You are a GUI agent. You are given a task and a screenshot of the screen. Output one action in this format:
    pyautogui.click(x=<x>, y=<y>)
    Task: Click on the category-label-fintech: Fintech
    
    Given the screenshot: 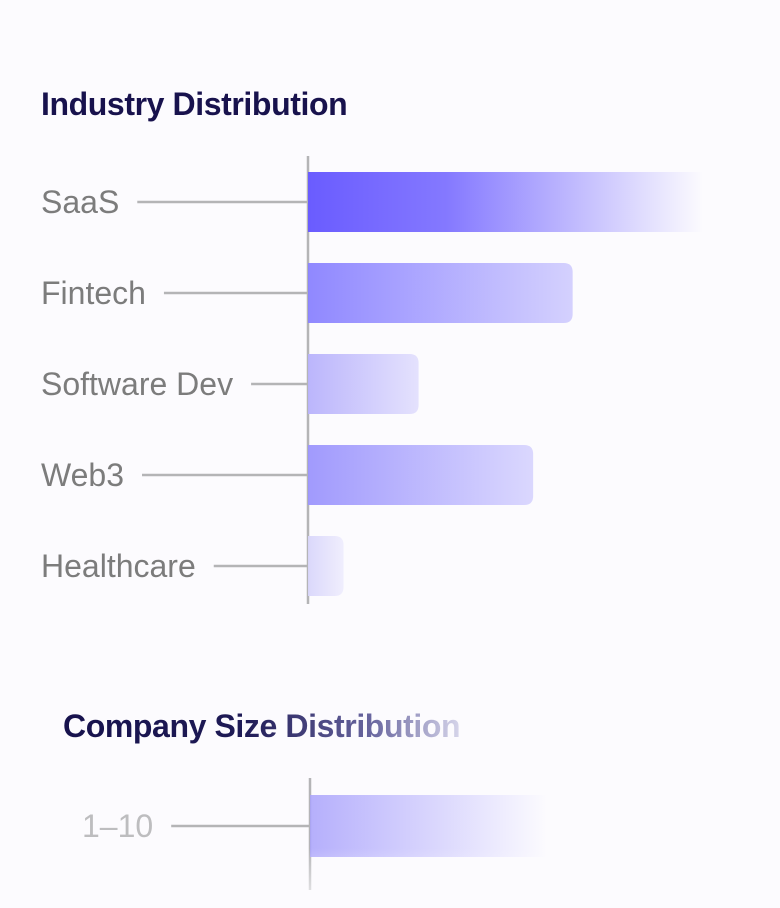 What is the action you would take?
    pyautogui.click(x=93, y=293)
    